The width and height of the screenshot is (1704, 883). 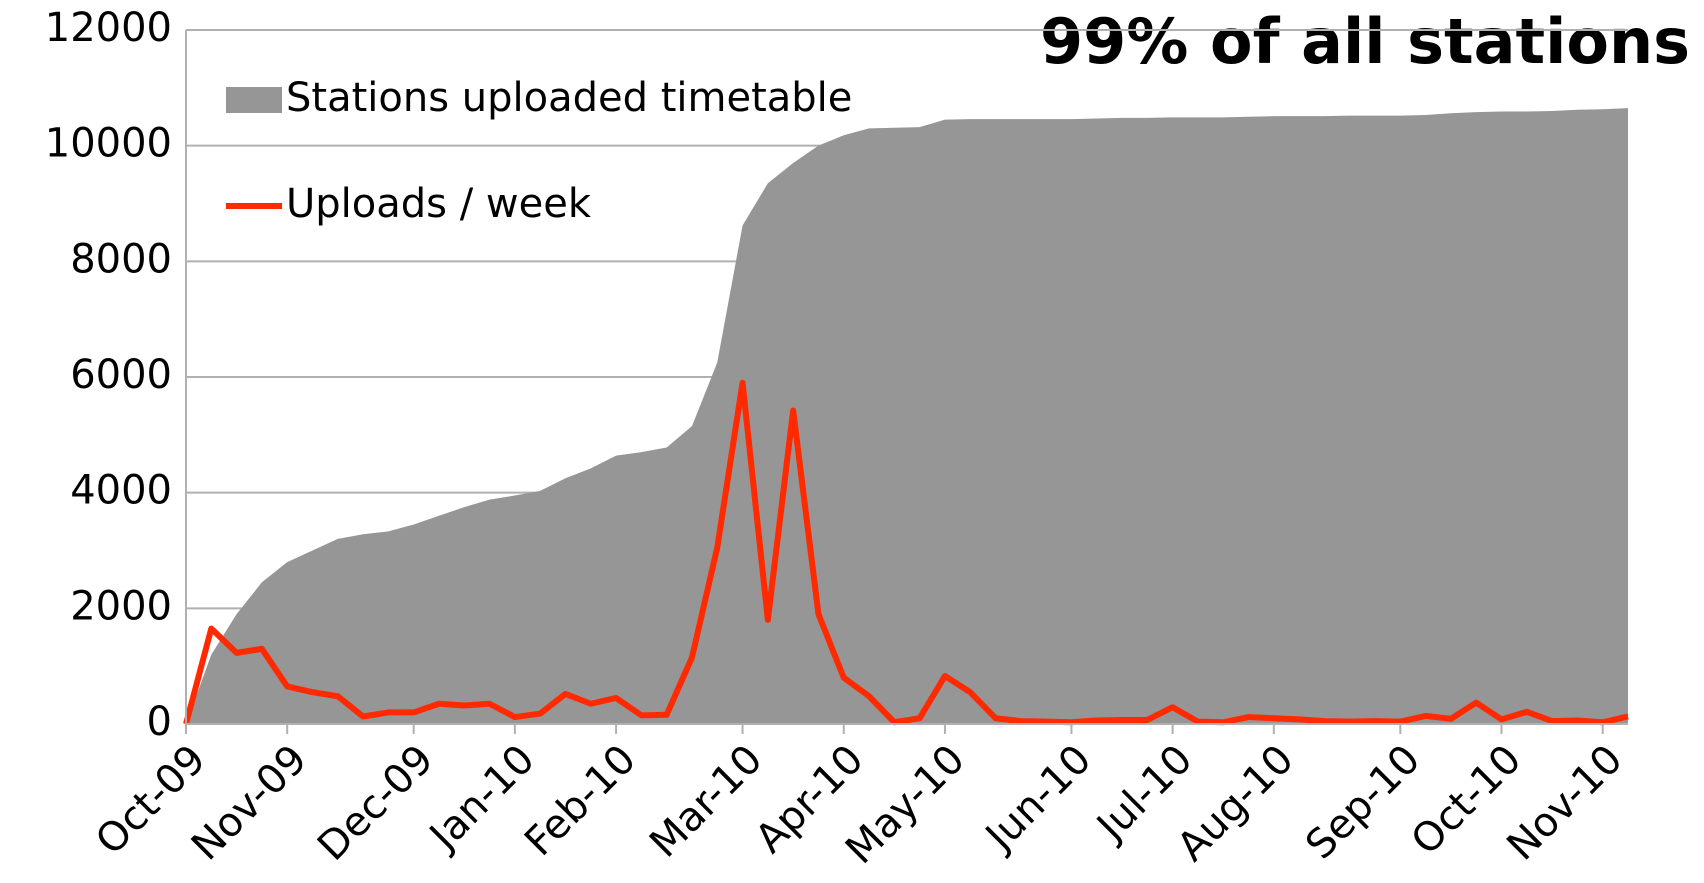 What do you see at coordinates (439, 204) in the screenshot?
I see `legend-label: Uploads / week` at bounding box center [439, 204].